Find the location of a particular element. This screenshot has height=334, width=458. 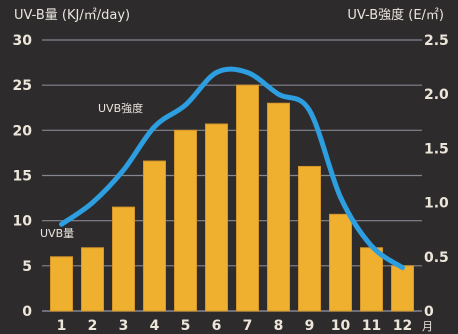

x-tick-label: 6 is located at coordinates (217, 326).